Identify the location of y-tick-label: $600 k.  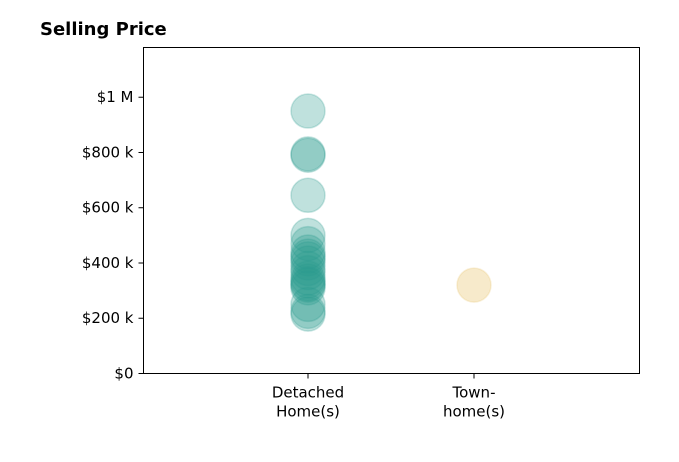
(108, 208).